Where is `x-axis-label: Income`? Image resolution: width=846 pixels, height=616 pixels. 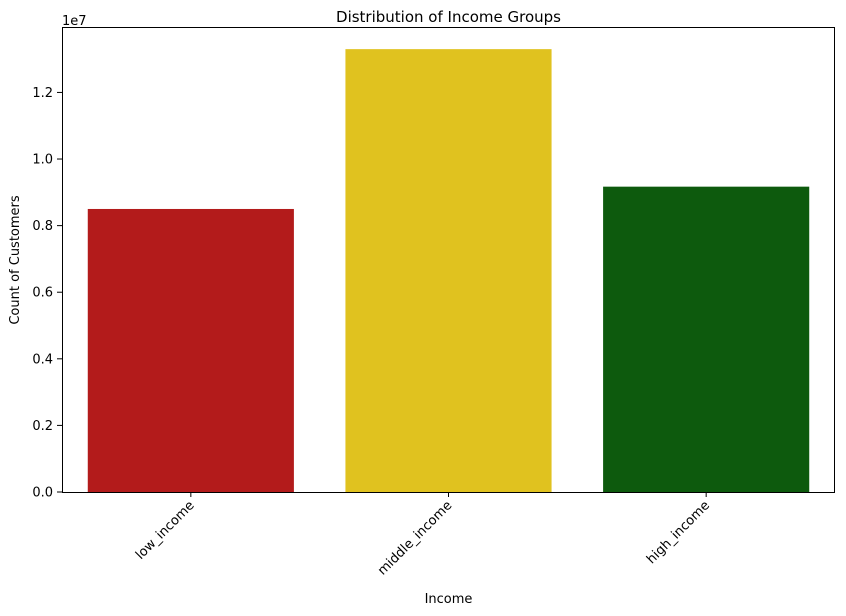
x-axis-label: Income is located at coordinates (449, 599).